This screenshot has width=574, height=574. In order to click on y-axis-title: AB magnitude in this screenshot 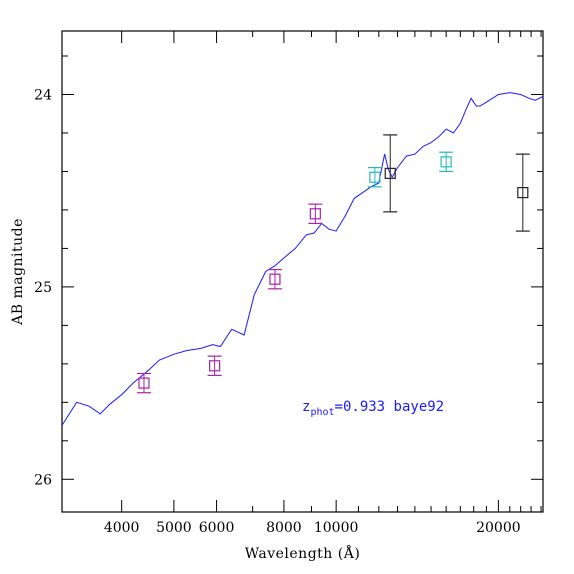, I will do `click(18, 272)`.